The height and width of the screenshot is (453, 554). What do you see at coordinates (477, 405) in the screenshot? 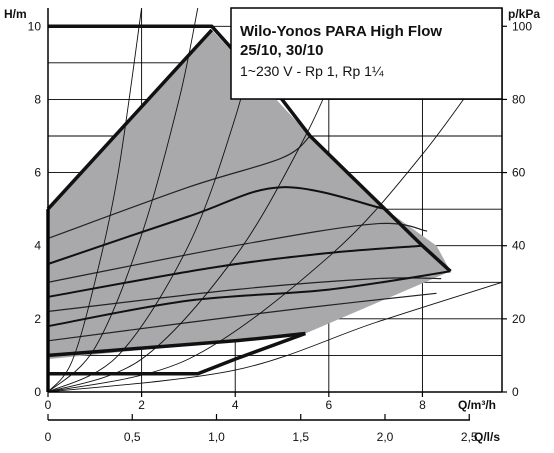
I see `x-axis-title: Q/m³/h` at bounding box center [477, 405].